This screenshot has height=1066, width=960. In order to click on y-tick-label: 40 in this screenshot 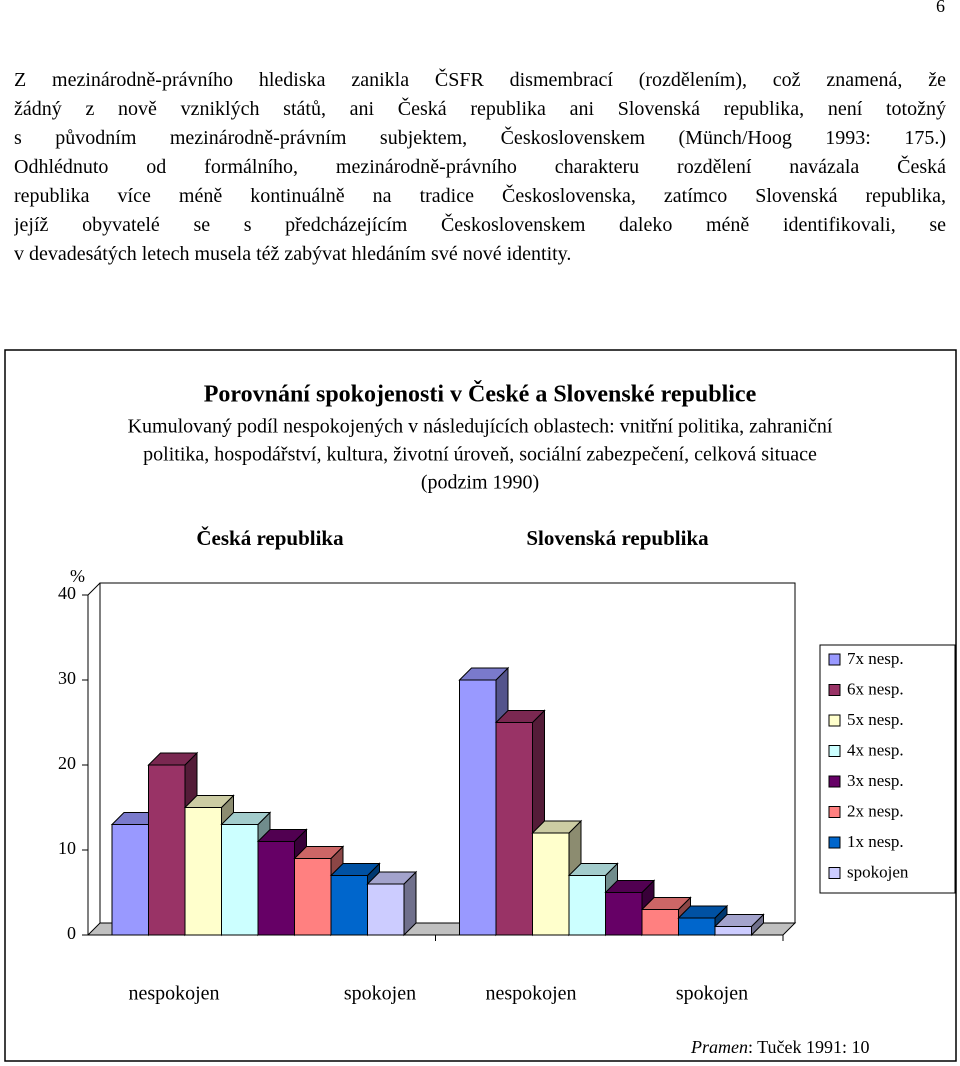, I will do `click(67, 593)`.